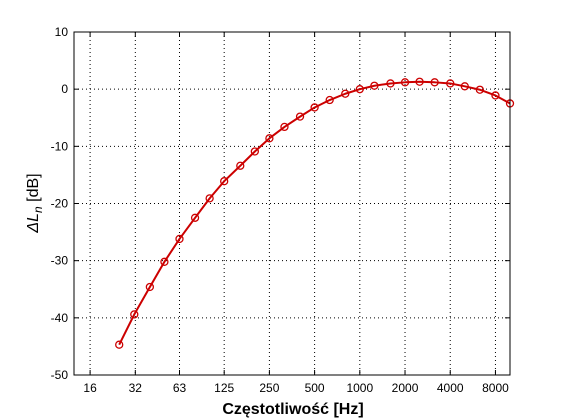  I want to click on y-tick-label: -10, so click(60, 146).